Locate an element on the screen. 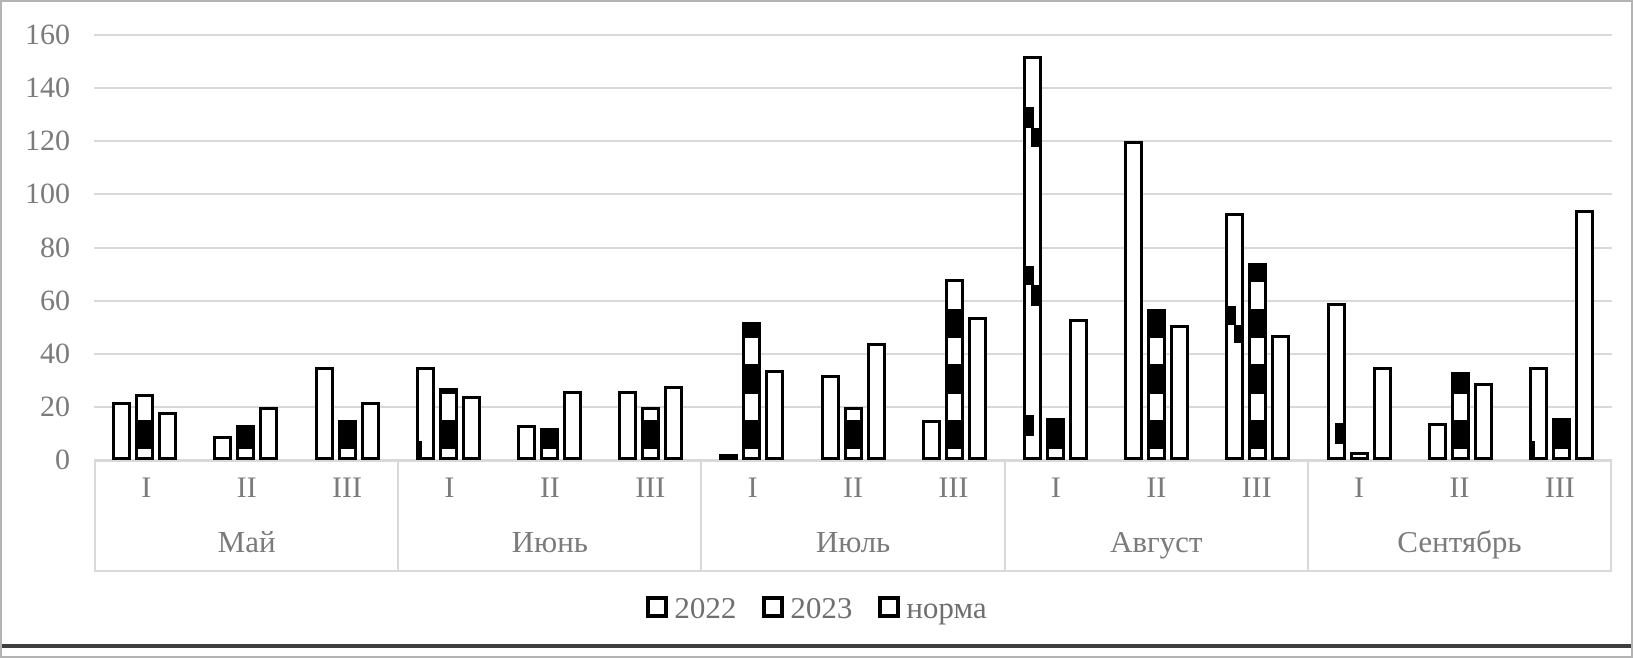 This screenshot has height=658, width=1633. y-axis-tick-label: 60 is located at coordinates (55, 300).